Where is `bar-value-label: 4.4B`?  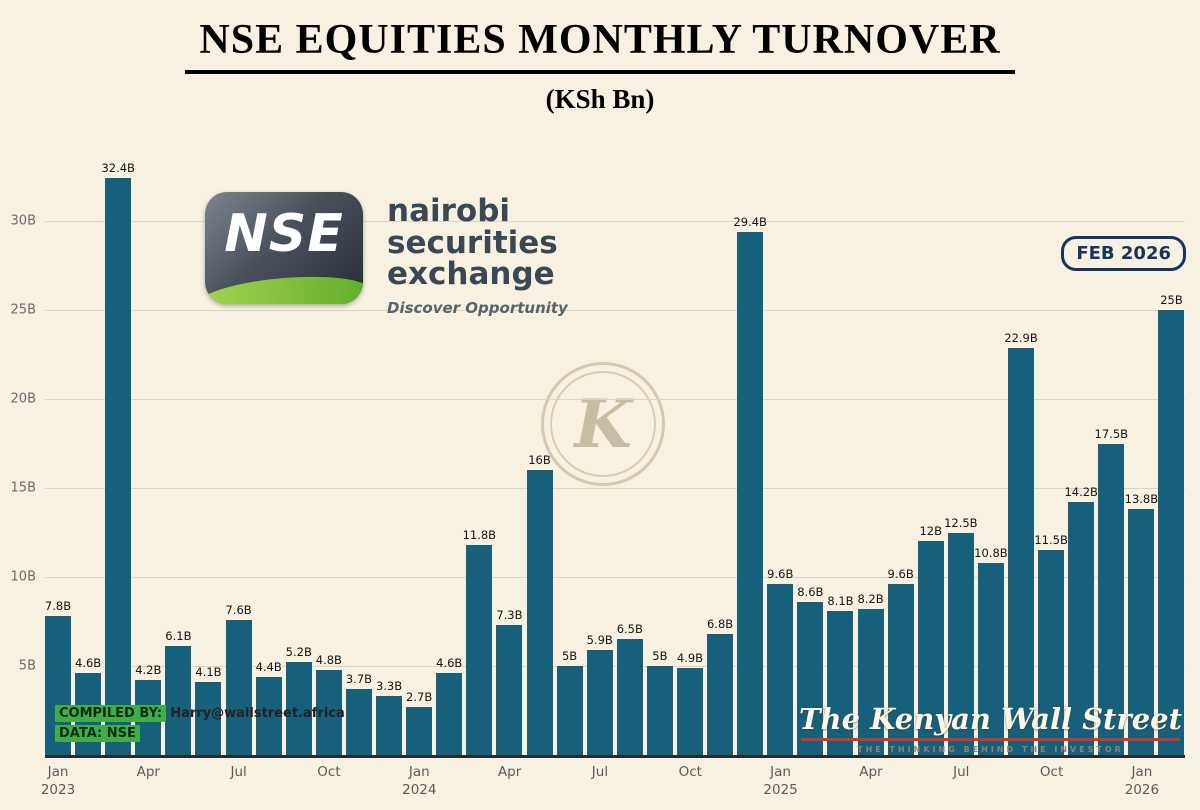 bar-value-label: 4.4B is located at coordinates (268, 666).